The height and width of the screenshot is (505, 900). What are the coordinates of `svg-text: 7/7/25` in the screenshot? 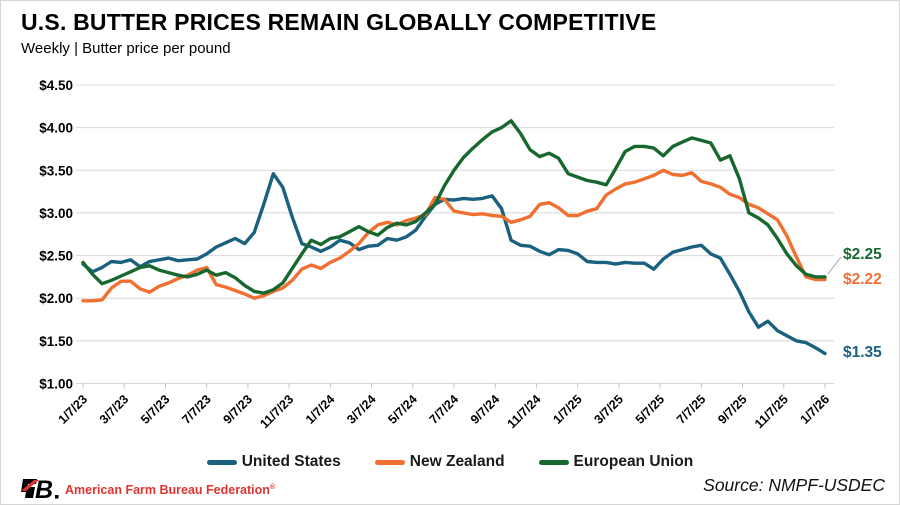 It's located at (691, 409).